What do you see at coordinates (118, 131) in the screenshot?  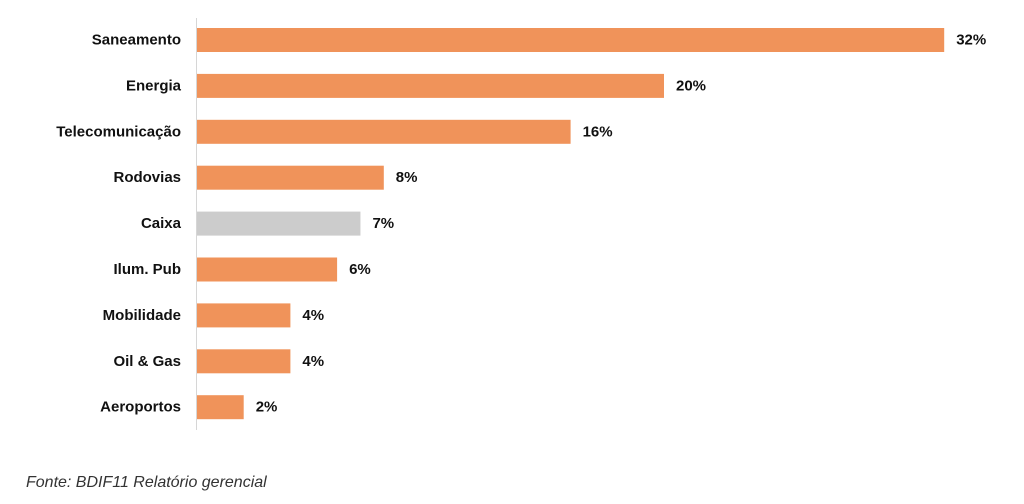 I see `category-label-telecomunicacao: Telecomunicação` at bounding box center [118, 131].